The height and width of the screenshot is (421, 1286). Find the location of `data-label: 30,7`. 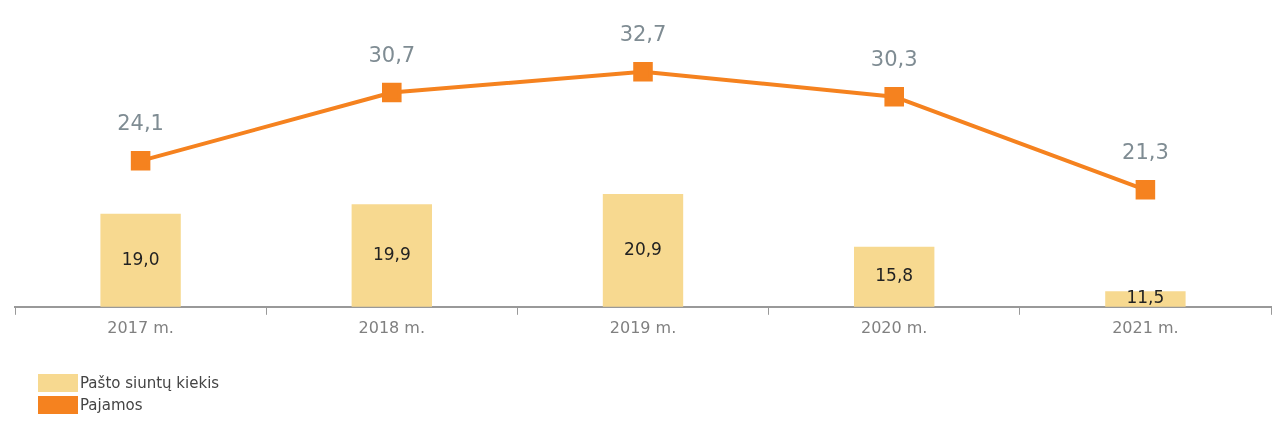

data-label: 30,7 is located at coordinates (392, 54).